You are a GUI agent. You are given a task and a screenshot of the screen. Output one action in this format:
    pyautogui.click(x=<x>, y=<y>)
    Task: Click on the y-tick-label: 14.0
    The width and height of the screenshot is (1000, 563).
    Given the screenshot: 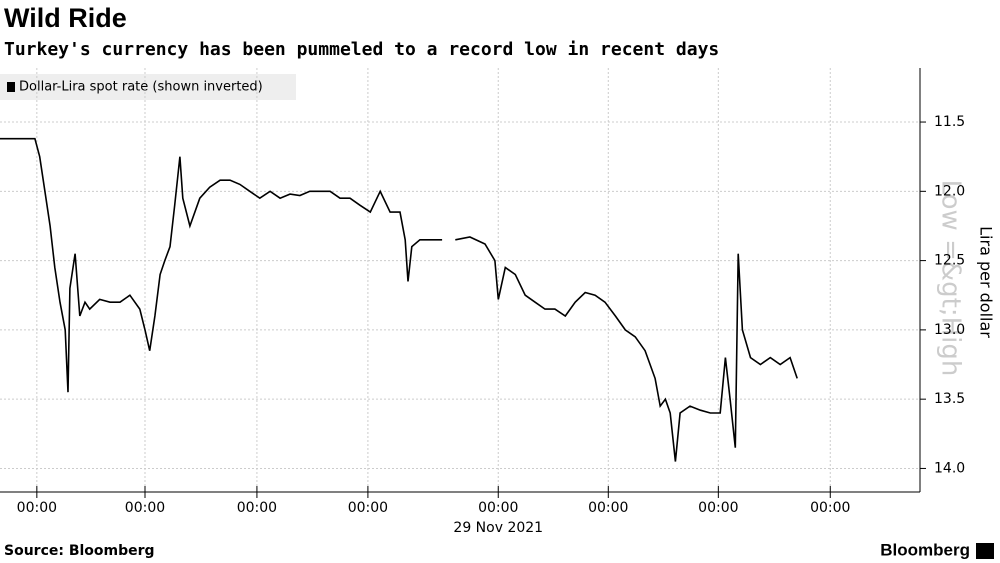 What is the action you would take?
    pyautogui.click(x=949, y=468)
    